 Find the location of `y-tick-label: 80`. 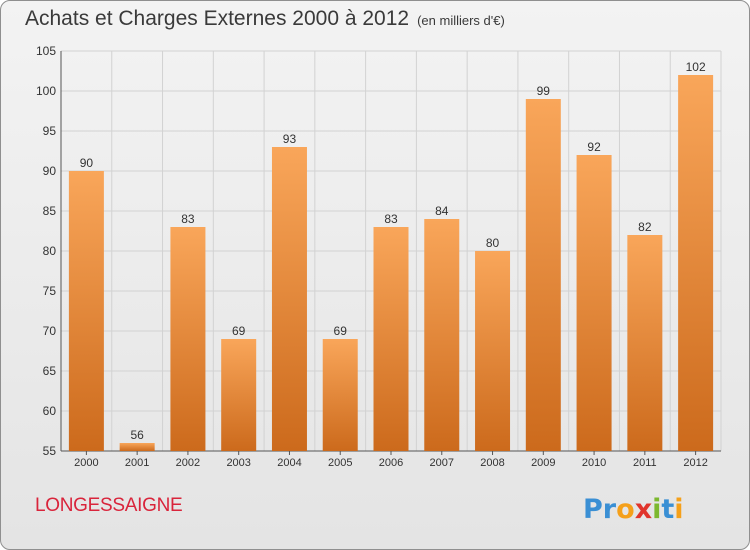

y-tick-label: 80 is located at coordinates (50, 251).